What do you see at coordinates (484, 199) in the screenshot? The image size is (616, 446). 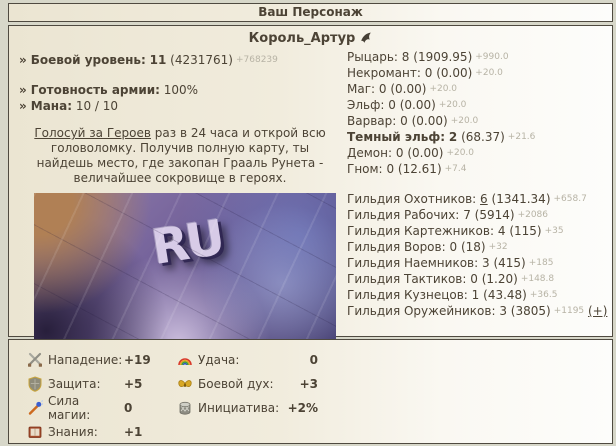 I see `guild-level-link: 6` at bounding box center [484, 199].